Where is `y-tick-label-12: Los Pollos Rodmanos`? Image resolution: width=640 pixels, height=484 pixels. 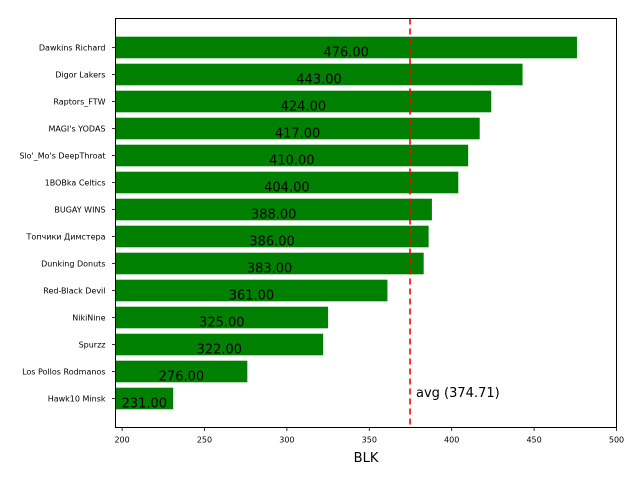
y-tick-label-12: Los Pollos Rodmanos is located at coordinates (63, 372).